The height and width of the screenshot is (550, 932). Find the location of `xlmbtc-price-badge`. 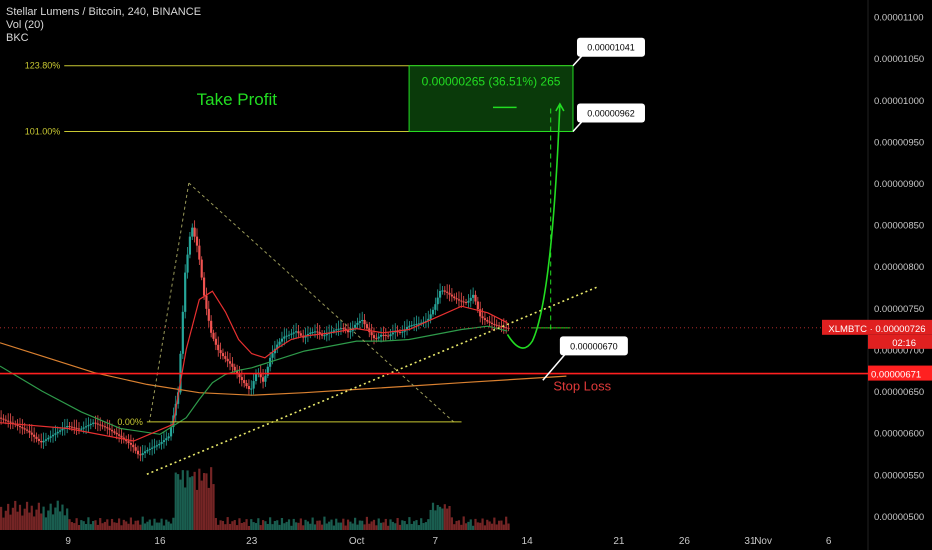

xlmbtc-price-badge is located at coordinates (877, 327).